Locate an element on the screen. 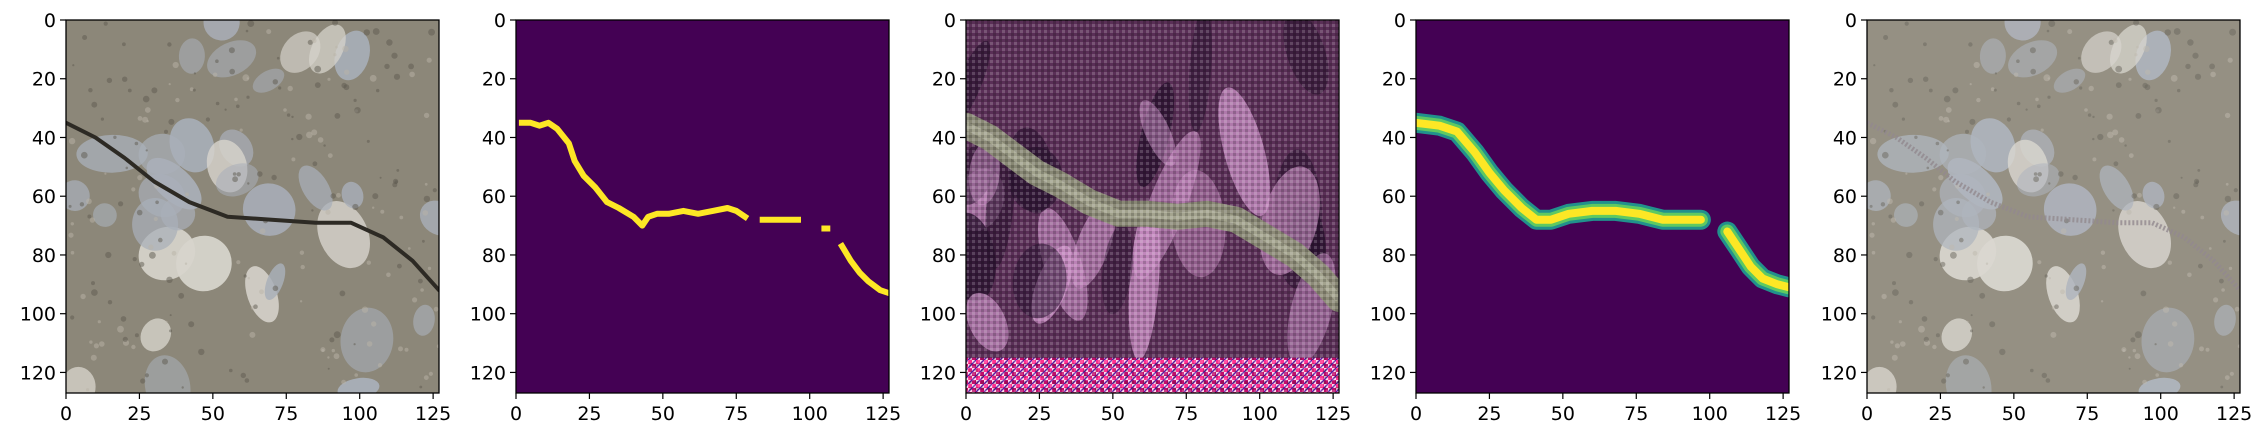 The height and width of the screenshot is (440, 2259). x-tick-label: 25 is located at coordinates (1940, 414).